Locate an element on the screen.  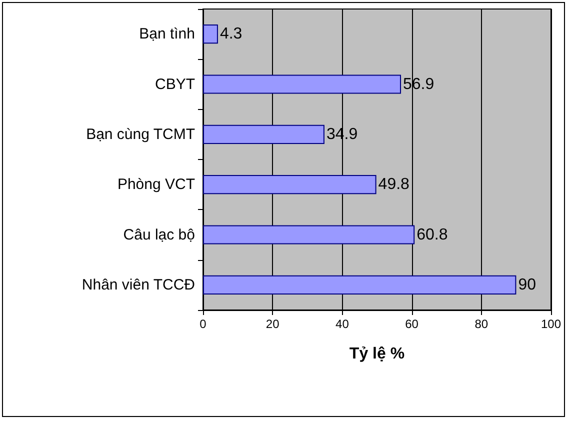
data-label: 60.8 is located at coordinates (432, 235).